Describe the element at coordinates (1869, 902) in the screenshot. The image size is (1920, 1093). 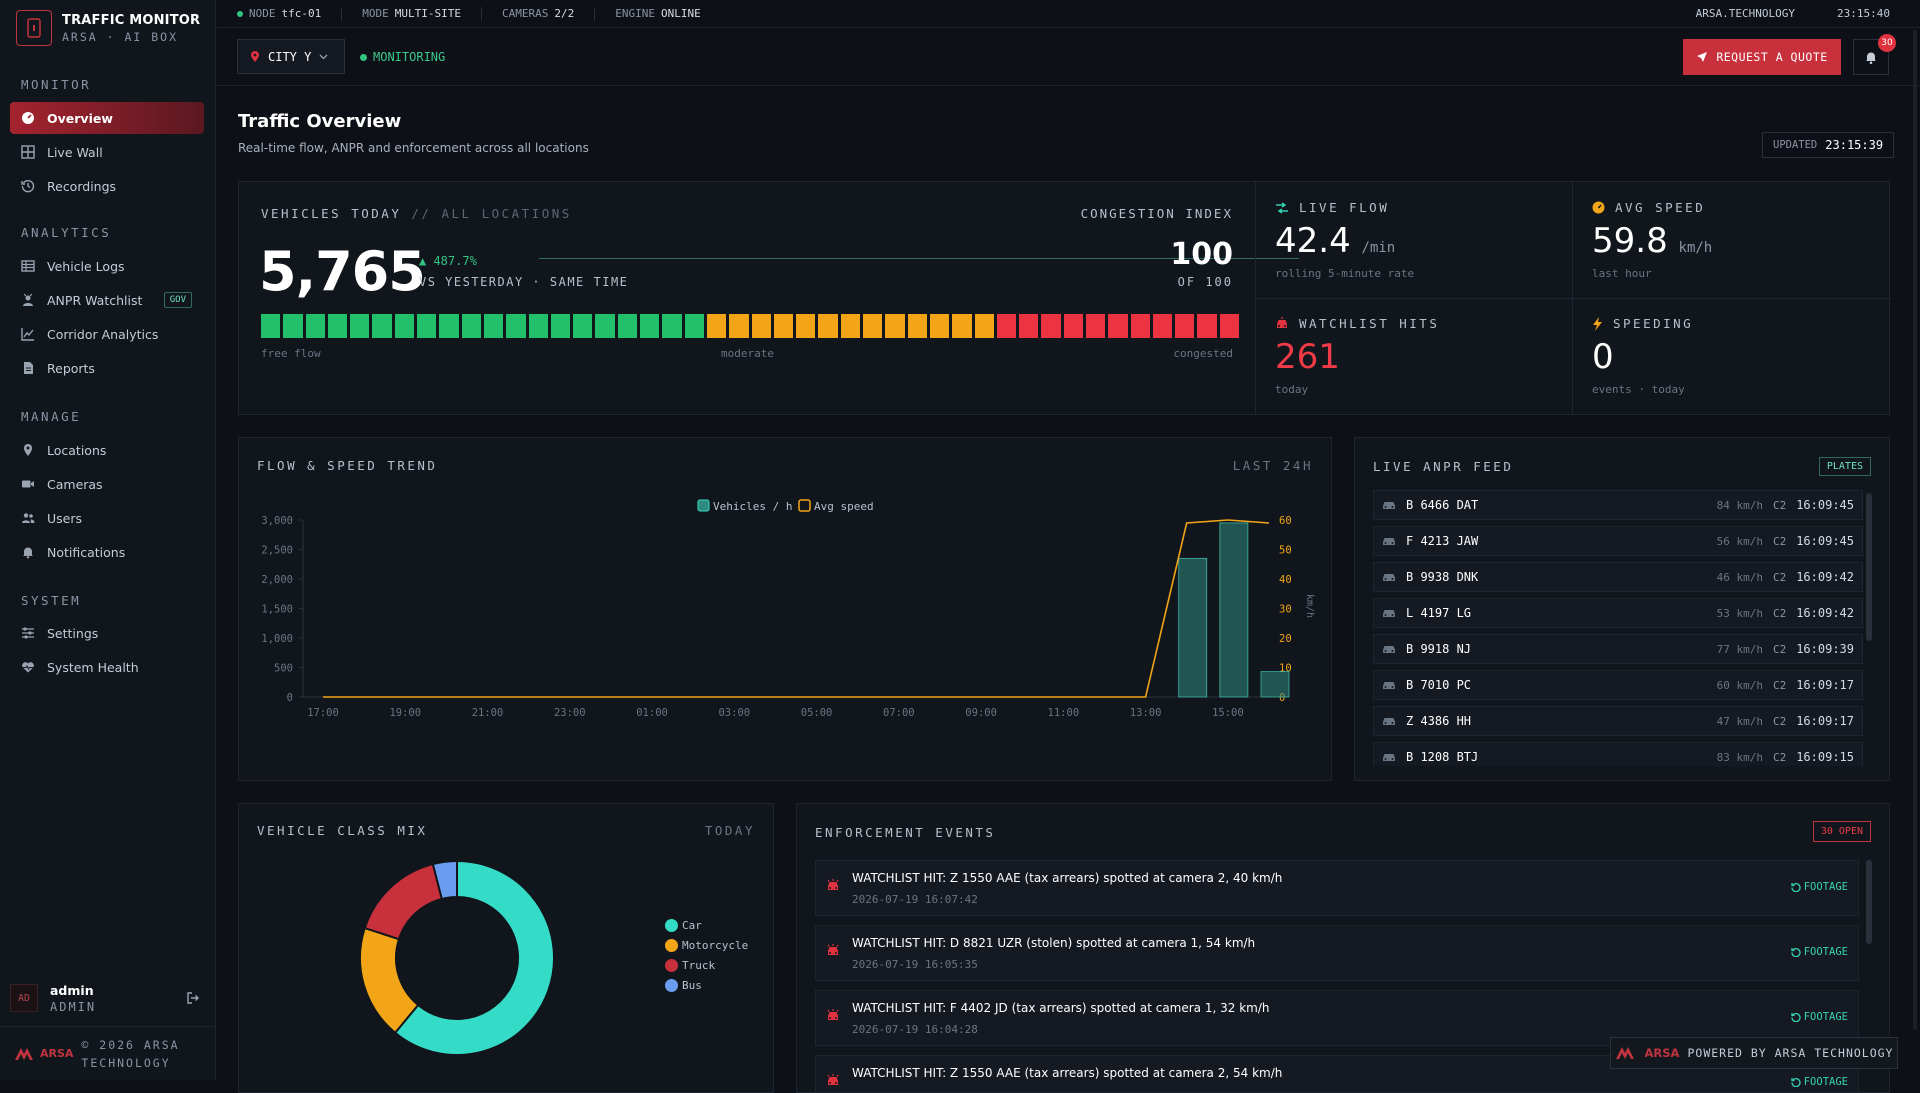
I see `events-scrollbar` at that location.